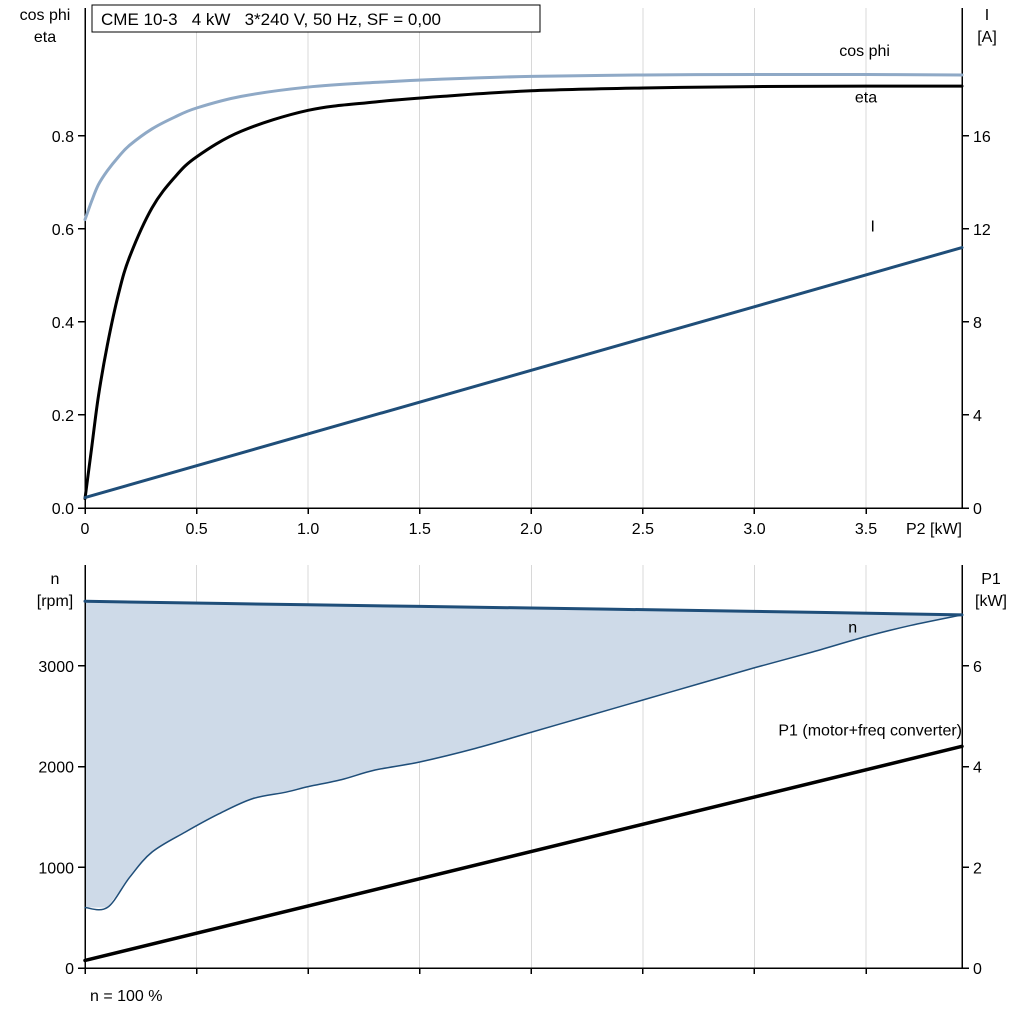 This screenshot has width=1024, height=1024. What do you see at coordinates (873, 226) in the screenshot?
I see `series-label-I: I` at bounding box center [873, 226].